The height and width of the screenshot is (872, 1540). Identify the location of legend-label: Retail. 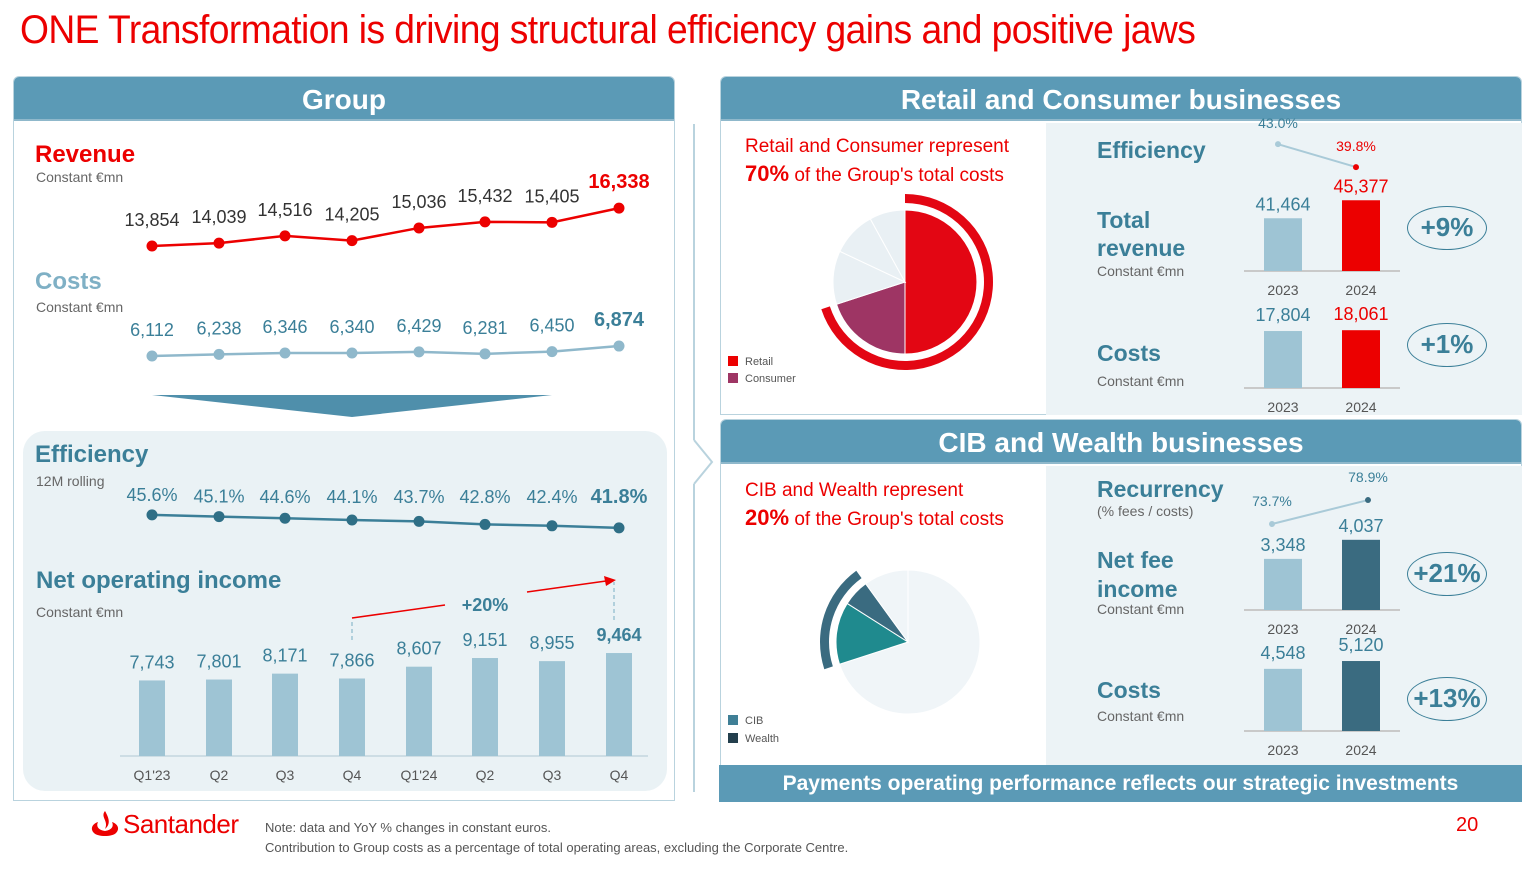
(759, 362).